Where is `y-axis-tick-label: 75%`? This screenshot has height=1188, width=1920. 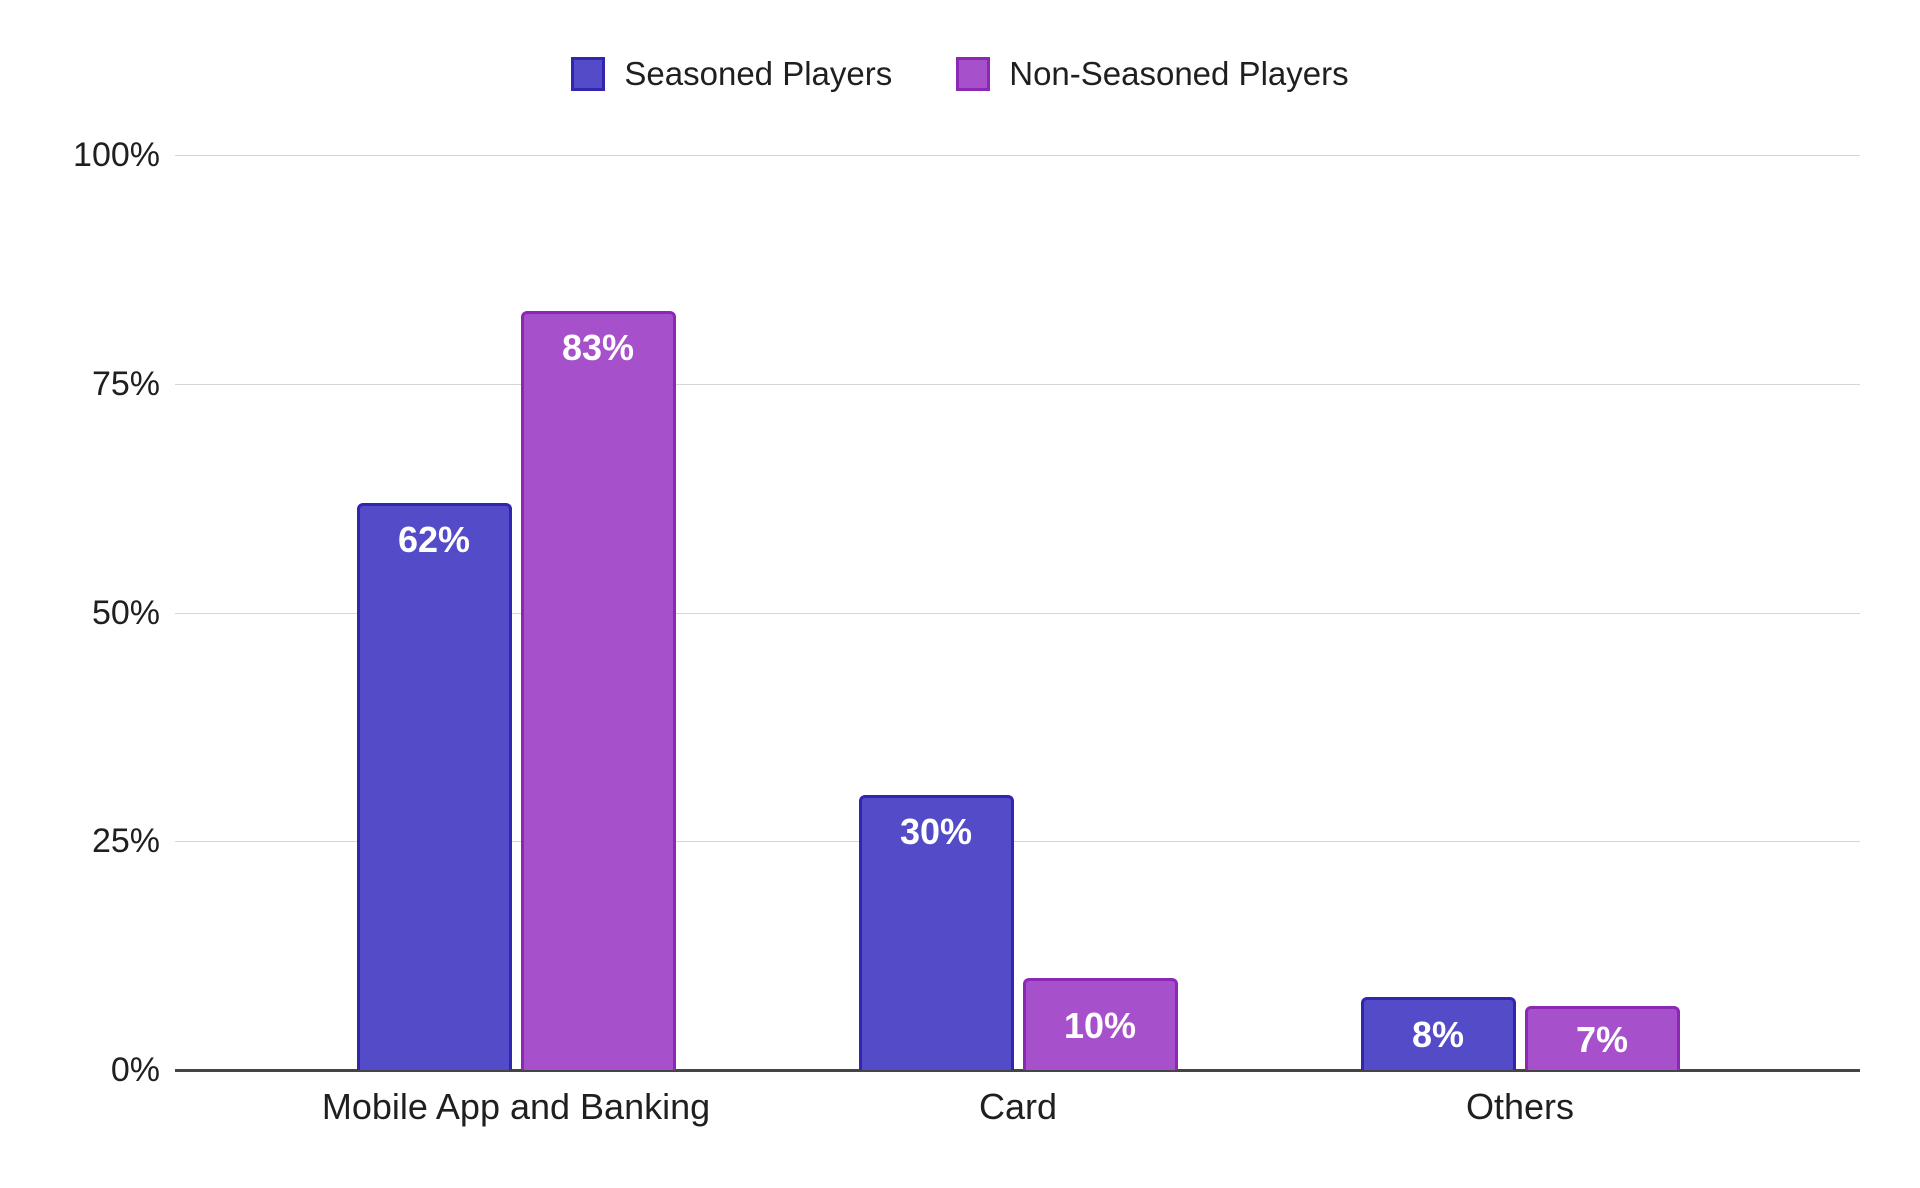 y-axis-tick-label: 75% is located at coordinates (125, 384).